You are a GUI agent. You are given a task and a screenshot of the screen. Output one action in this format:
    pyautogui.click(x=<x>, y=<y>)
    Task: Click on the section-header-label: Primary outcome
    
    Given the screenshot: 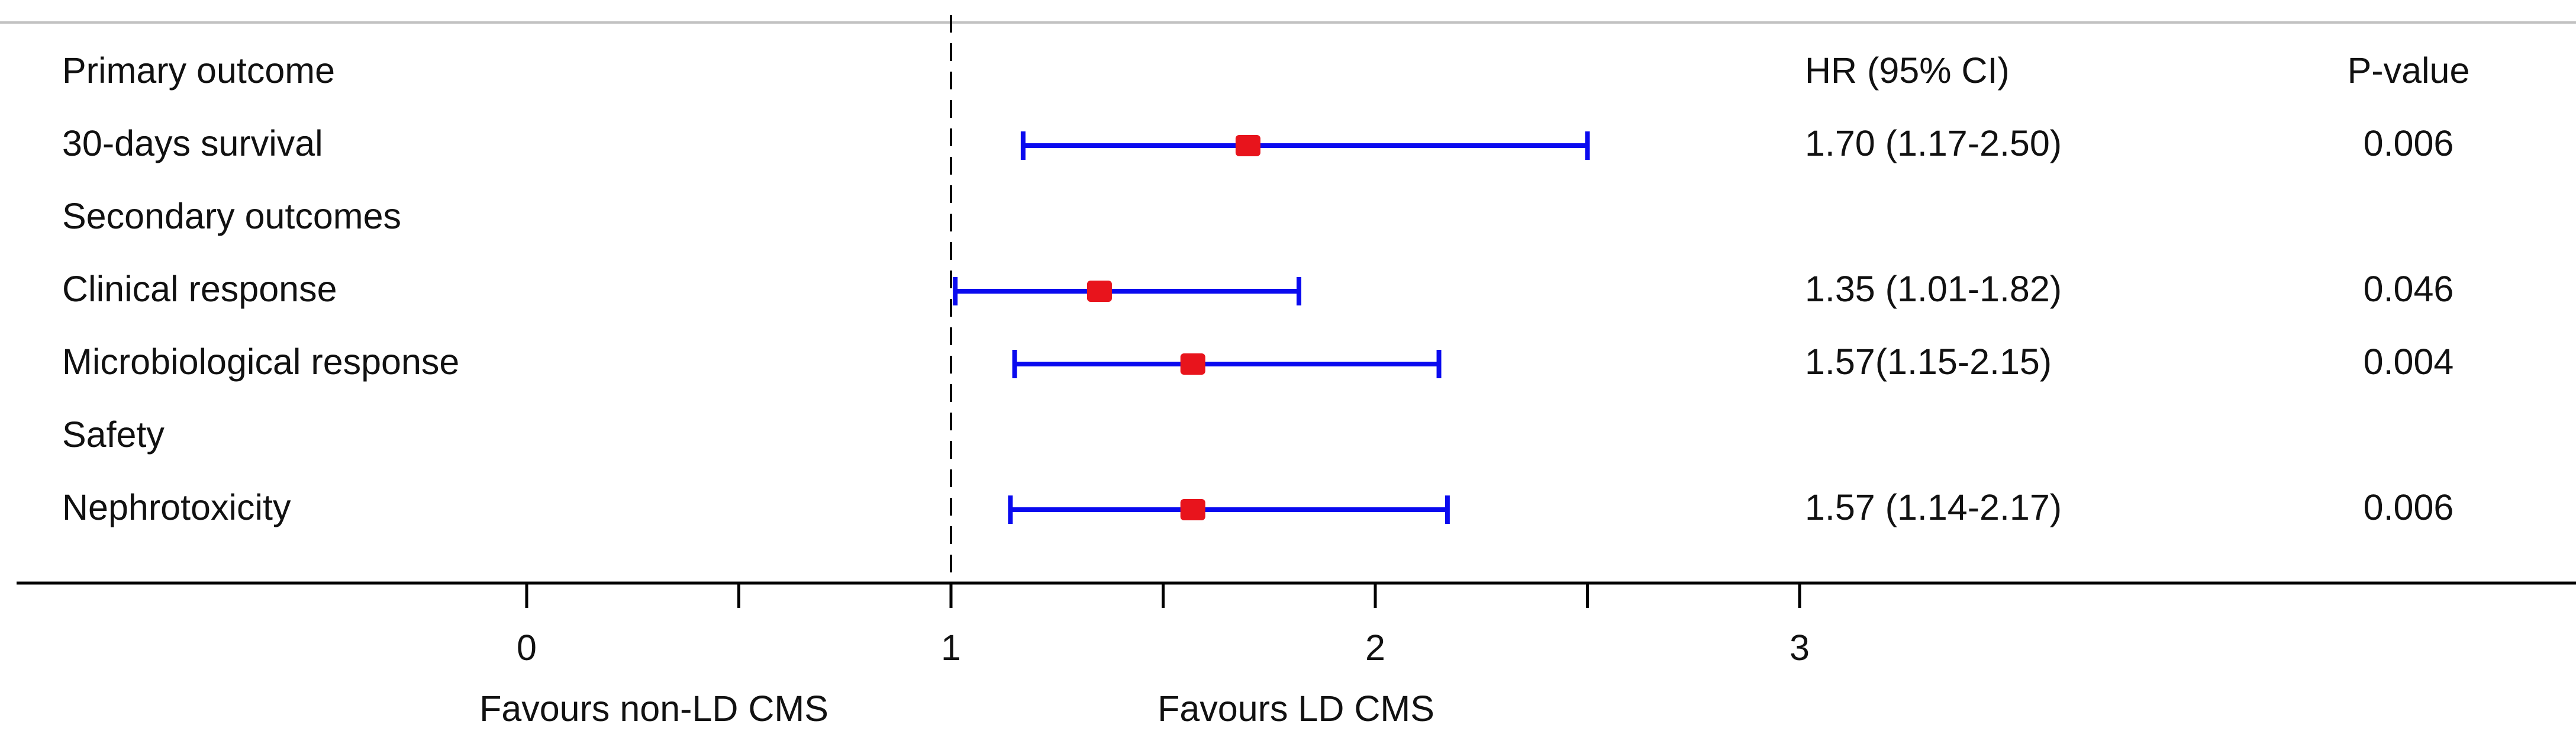 What is the action you would take?
    pyautogui.click(x=198, y=70)
    